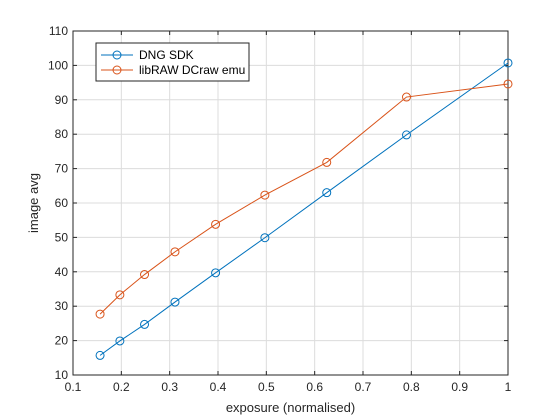 The width and height of the screenshot is (560, 420). Describe the element at coordinates (62, 100) in the screenshot. I see `y-tick-label: 90` at that location.